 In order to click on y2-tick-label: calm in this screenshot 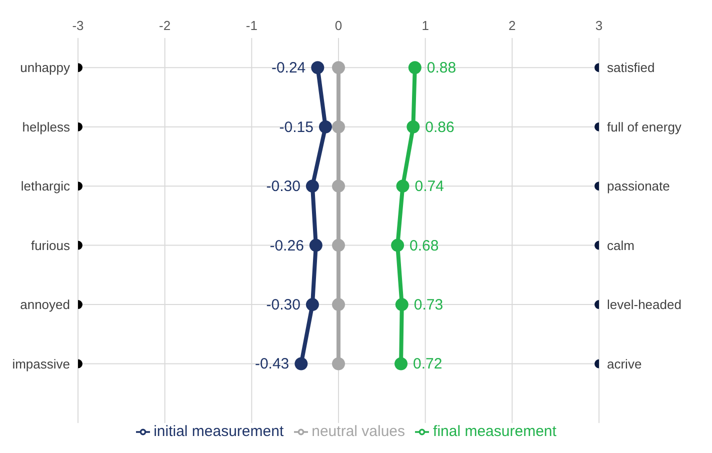, I will do `click(620, 245)`.